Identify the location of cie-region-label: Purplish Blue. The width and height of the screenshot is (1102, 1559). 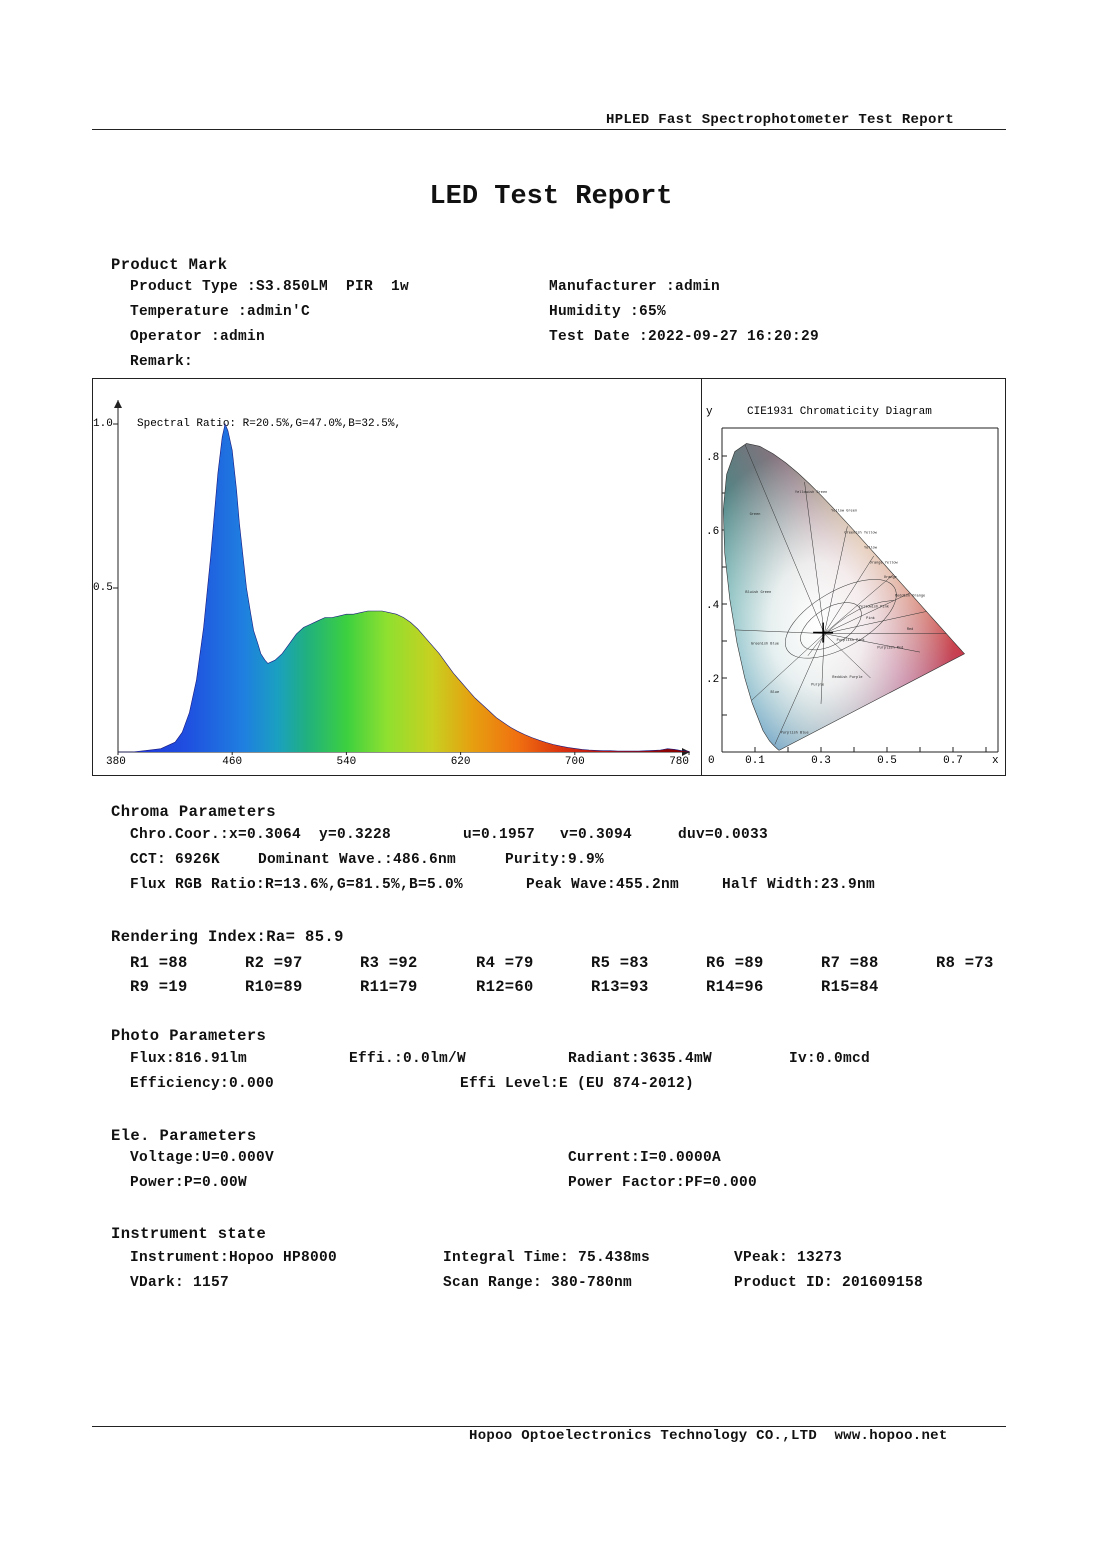
(795, 733).